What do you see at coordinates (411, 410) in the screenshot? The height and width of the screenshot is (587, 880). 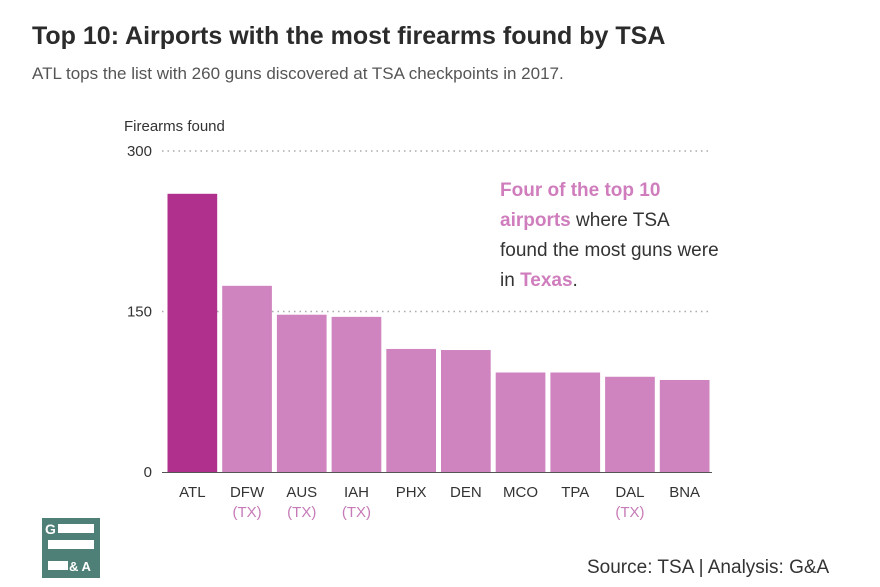 I see `bar-phx` at bounding box center [411, 410].